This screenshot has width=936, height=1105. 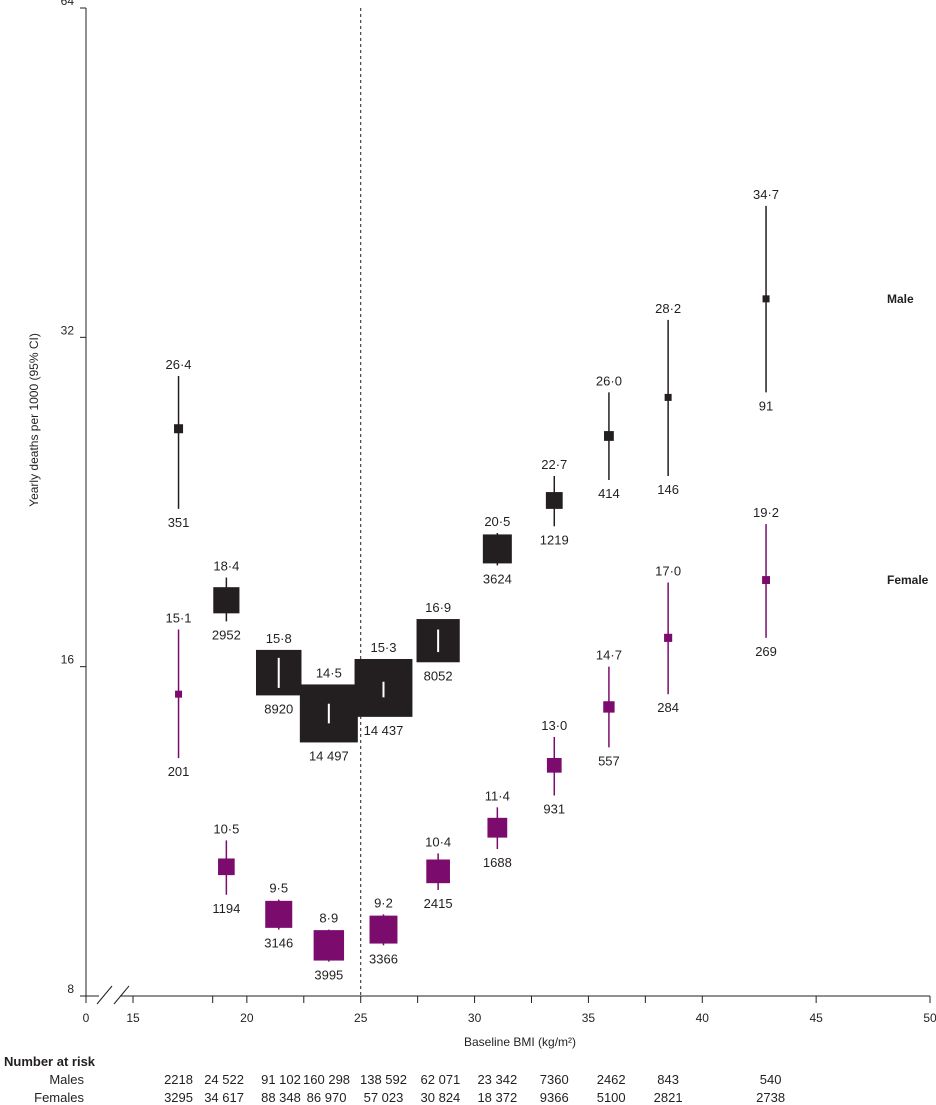 What do you see at coordinates (224, 1097) in the screenshot?
I see `risk-value: 34 617` at bounding box center [224, 1097].